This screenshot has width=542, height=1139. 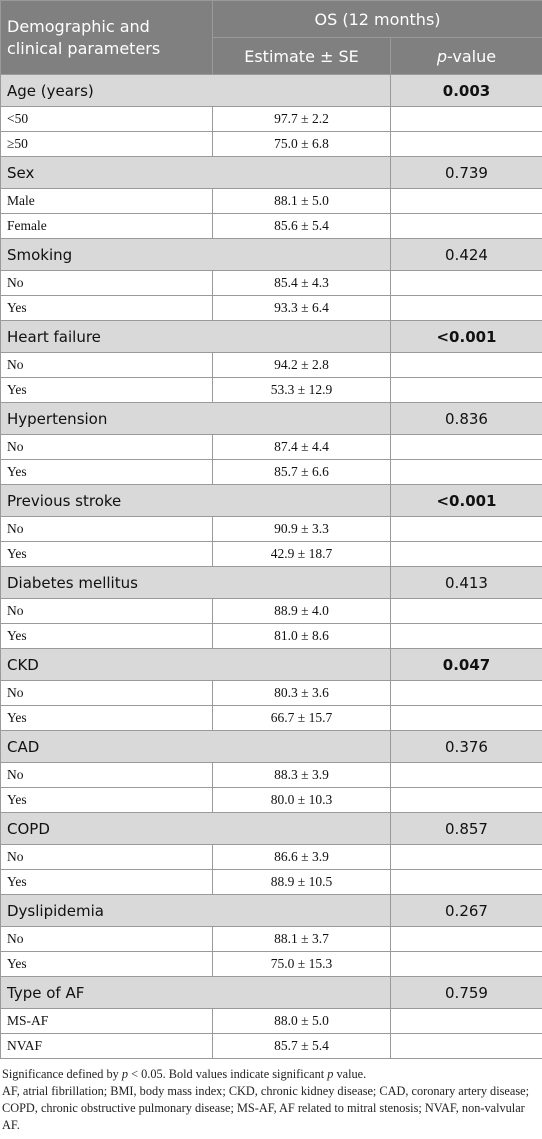 What do you see at coordinates (301, 1021) in the screenshot?
I see `estimate: 88.0 ± 5.0` at bounding box center [301, 1021].